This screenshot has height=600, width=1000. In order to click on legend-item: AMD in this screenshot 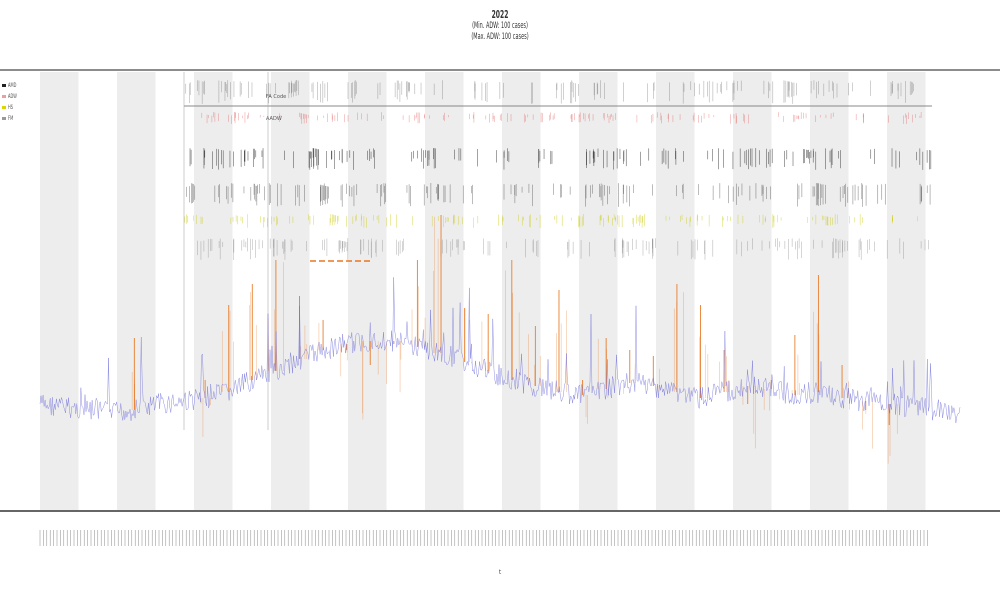, I will do `click(12, 85)`.